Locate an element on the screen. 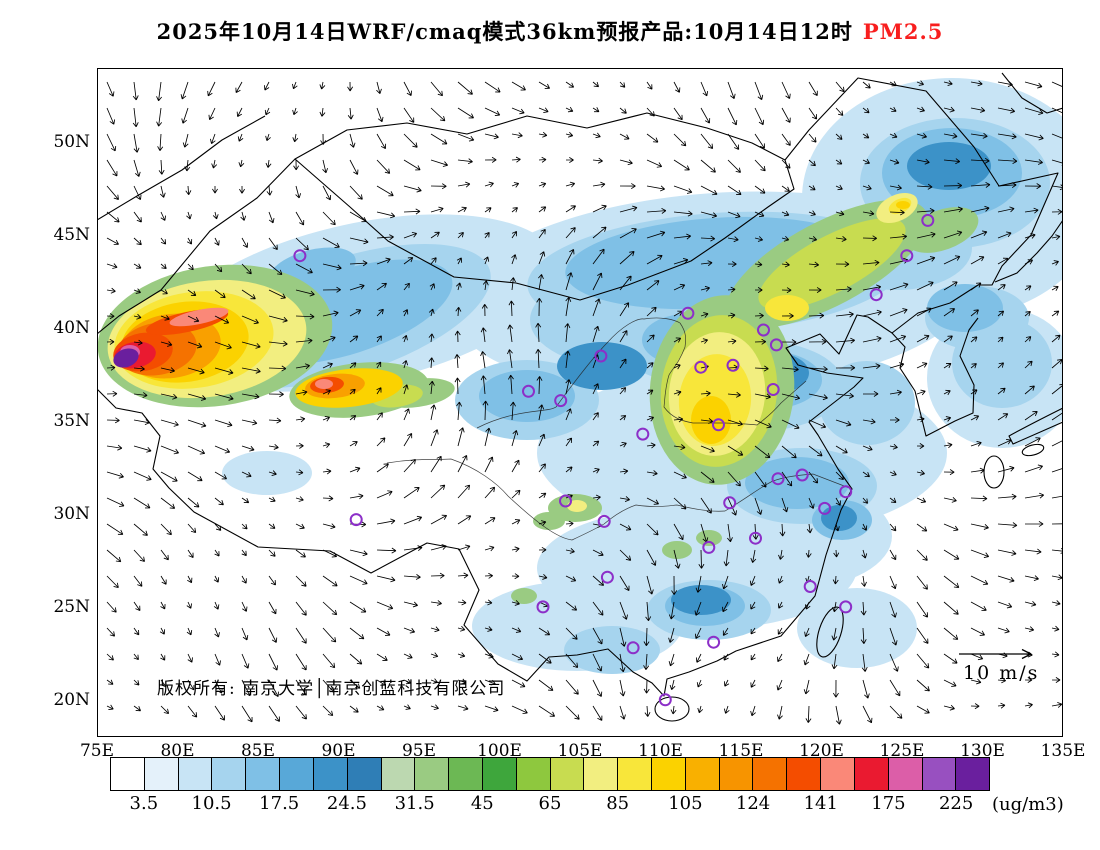 The width and height of the screenshot is (1100, 850). lat-label: 20N is located at coordinates (71, 699).